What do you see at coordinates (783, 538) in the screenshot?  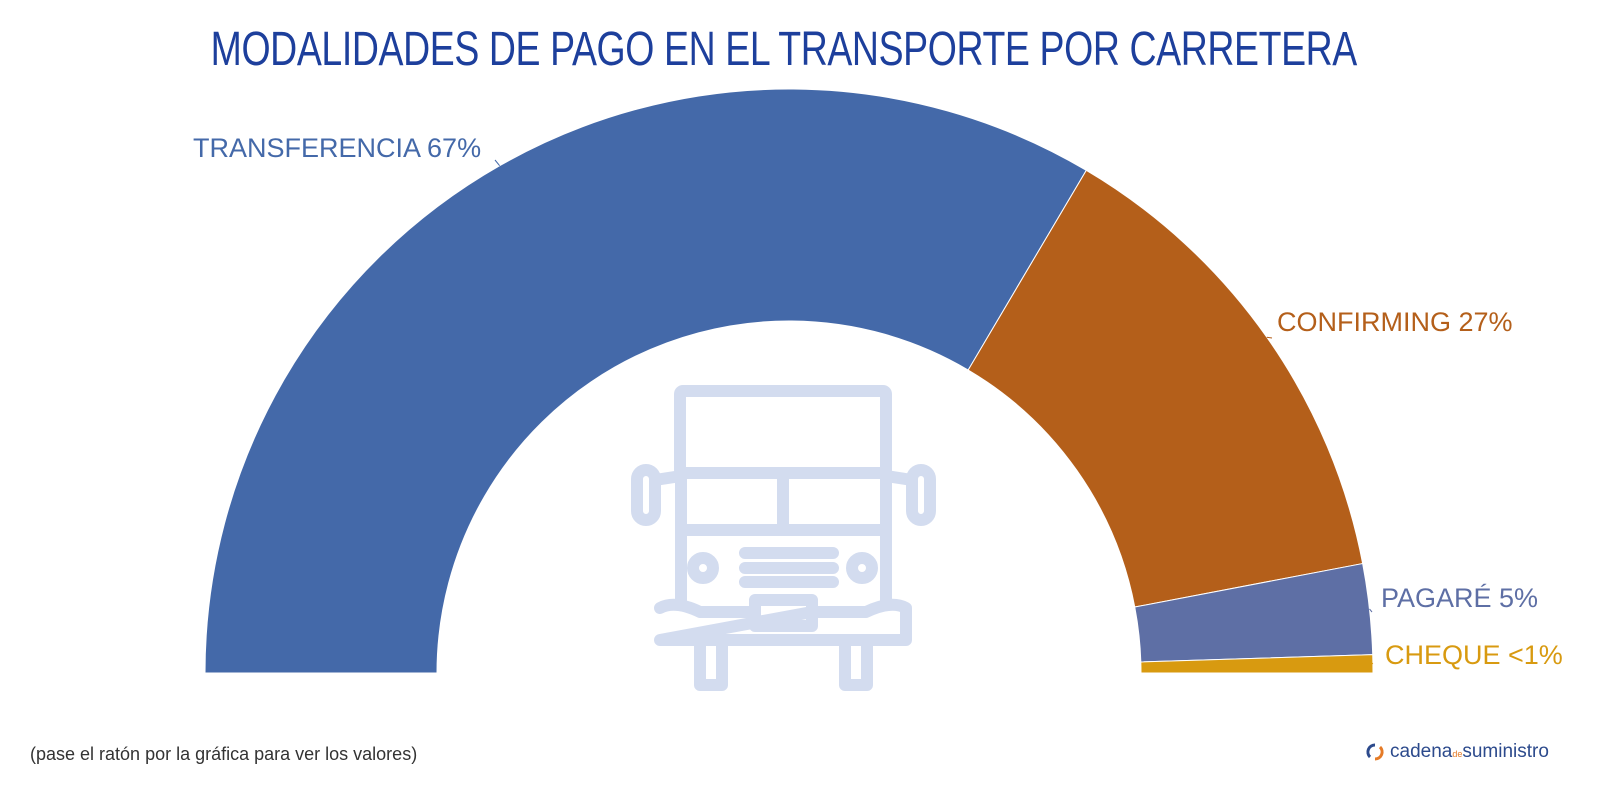 I see `truck-icon` at bounding box center [783, 538].